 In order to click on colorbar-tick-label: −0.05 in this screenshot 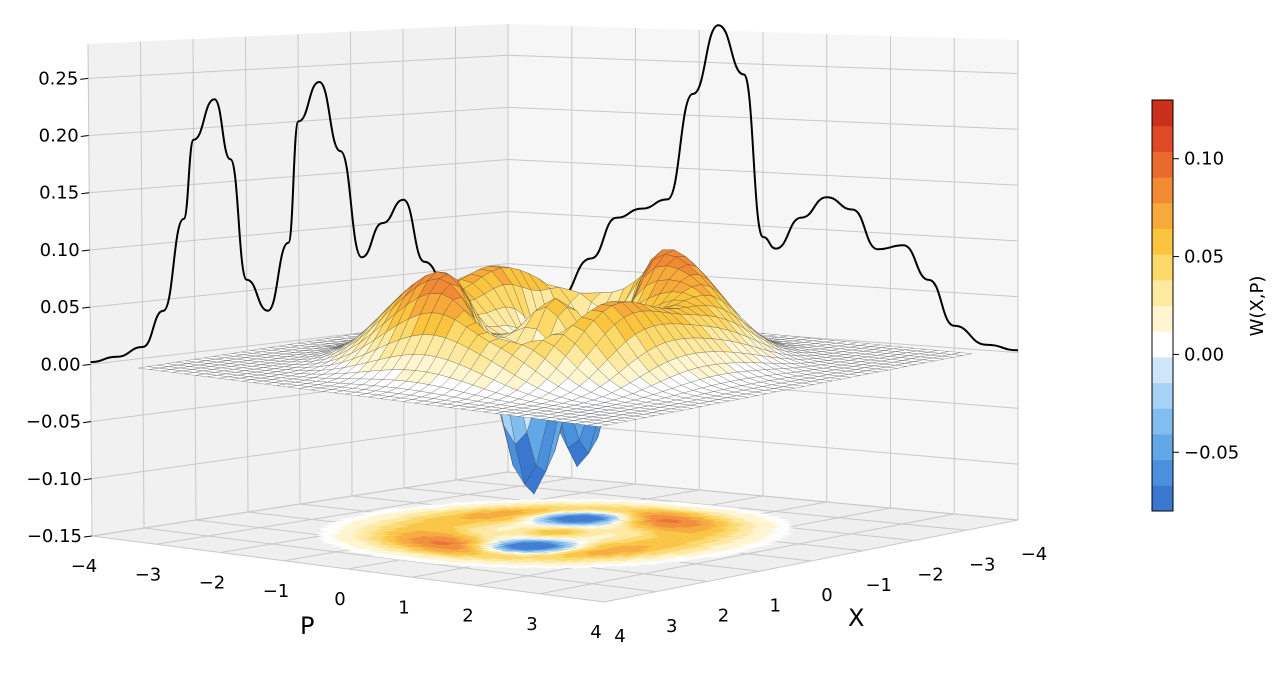, I will do `click(1211, 452)`.